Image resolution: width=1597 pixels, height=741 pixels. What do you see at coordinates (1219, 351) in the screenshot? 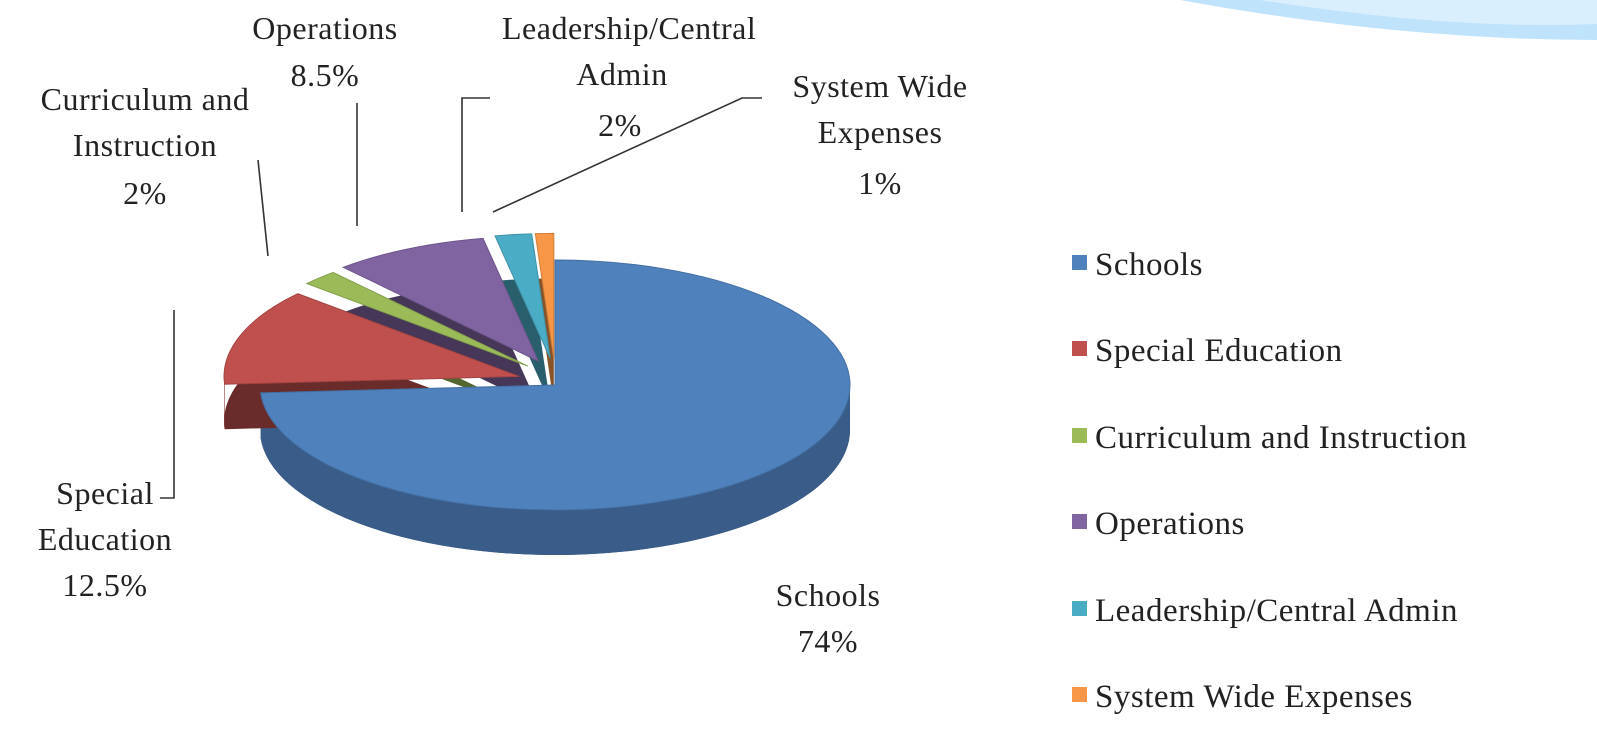
I see `legend-label: Special Education` at bounding box center [1219, 351].